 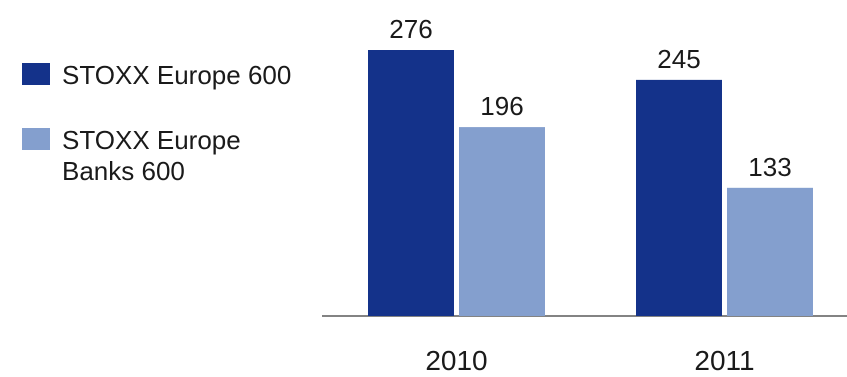 I want to click on data-label-2011-series-0: 245, so click(x=678, y=59).